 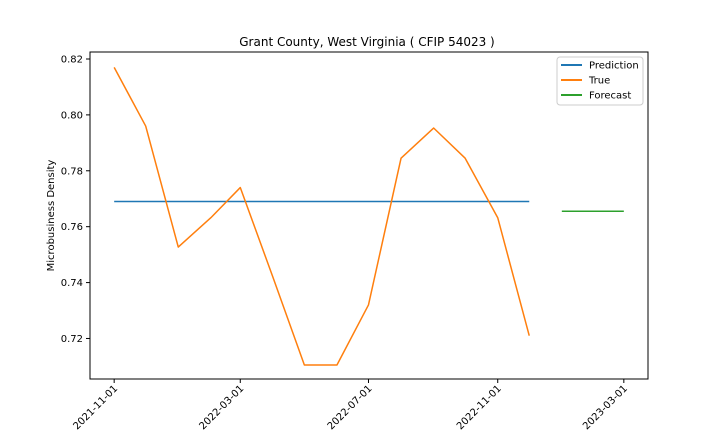 What do you see at coordinates (610, 96) in the screenshot?
I see `legend-label-forecast: Forecast` at bounding box center [610, 96].